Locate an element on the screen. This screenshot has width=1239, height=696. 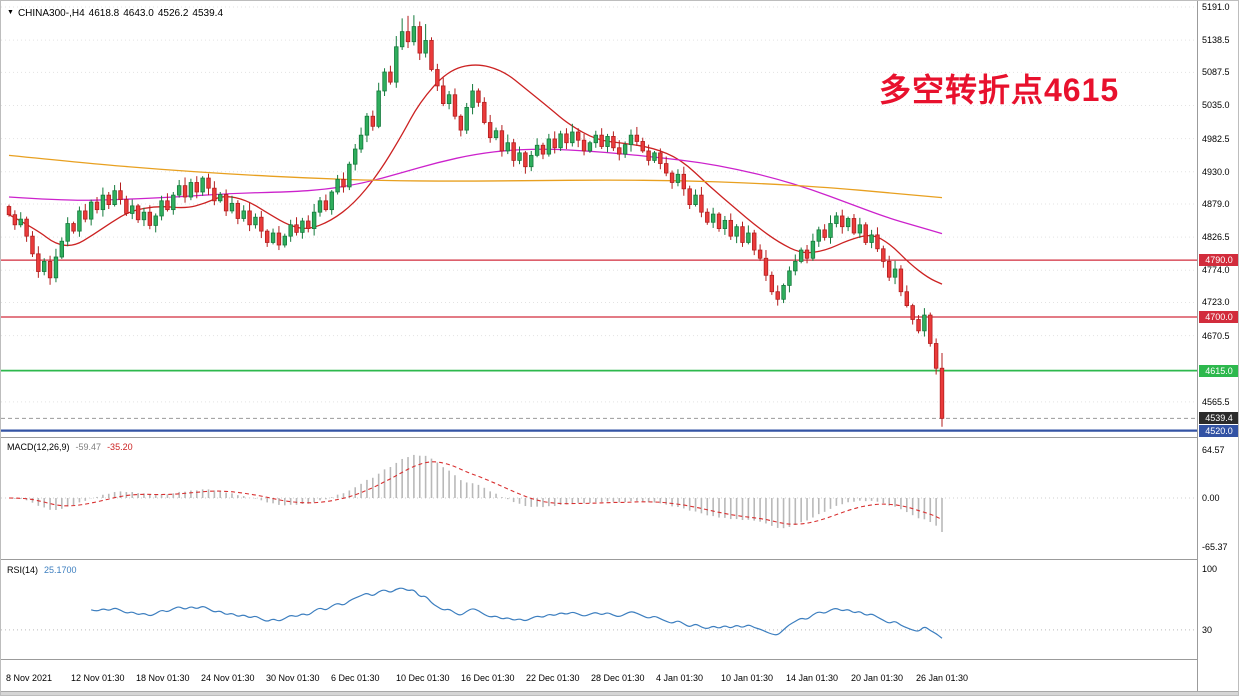
trend-annotation: 多空转折点4615 is located at coordinates (999, 90).